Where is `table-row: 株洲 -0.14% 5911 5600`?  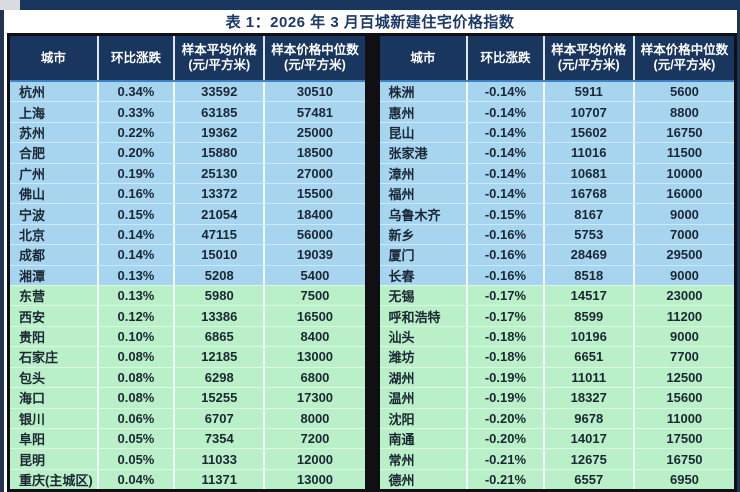 table-row: 株洲 -0.14% 5911 5600 is located at coordinates (556, 92).